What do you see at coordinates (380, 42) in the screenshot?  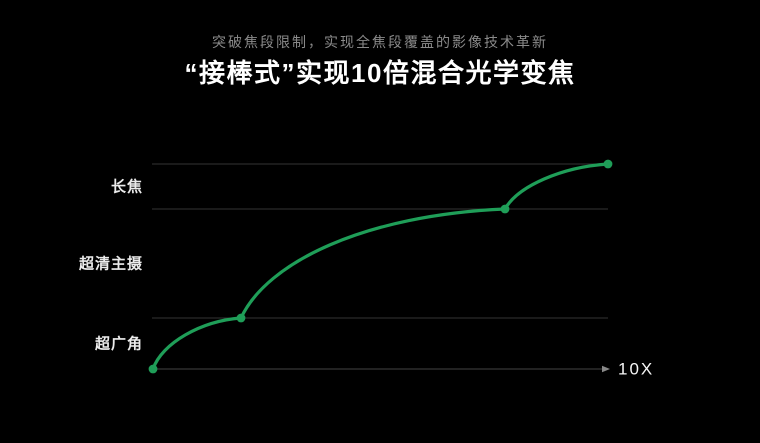 I see `slide-subtitle: 突破焦段限制，实现全焦段覆盖的影像技术革新` at bounding box center [380, 42].